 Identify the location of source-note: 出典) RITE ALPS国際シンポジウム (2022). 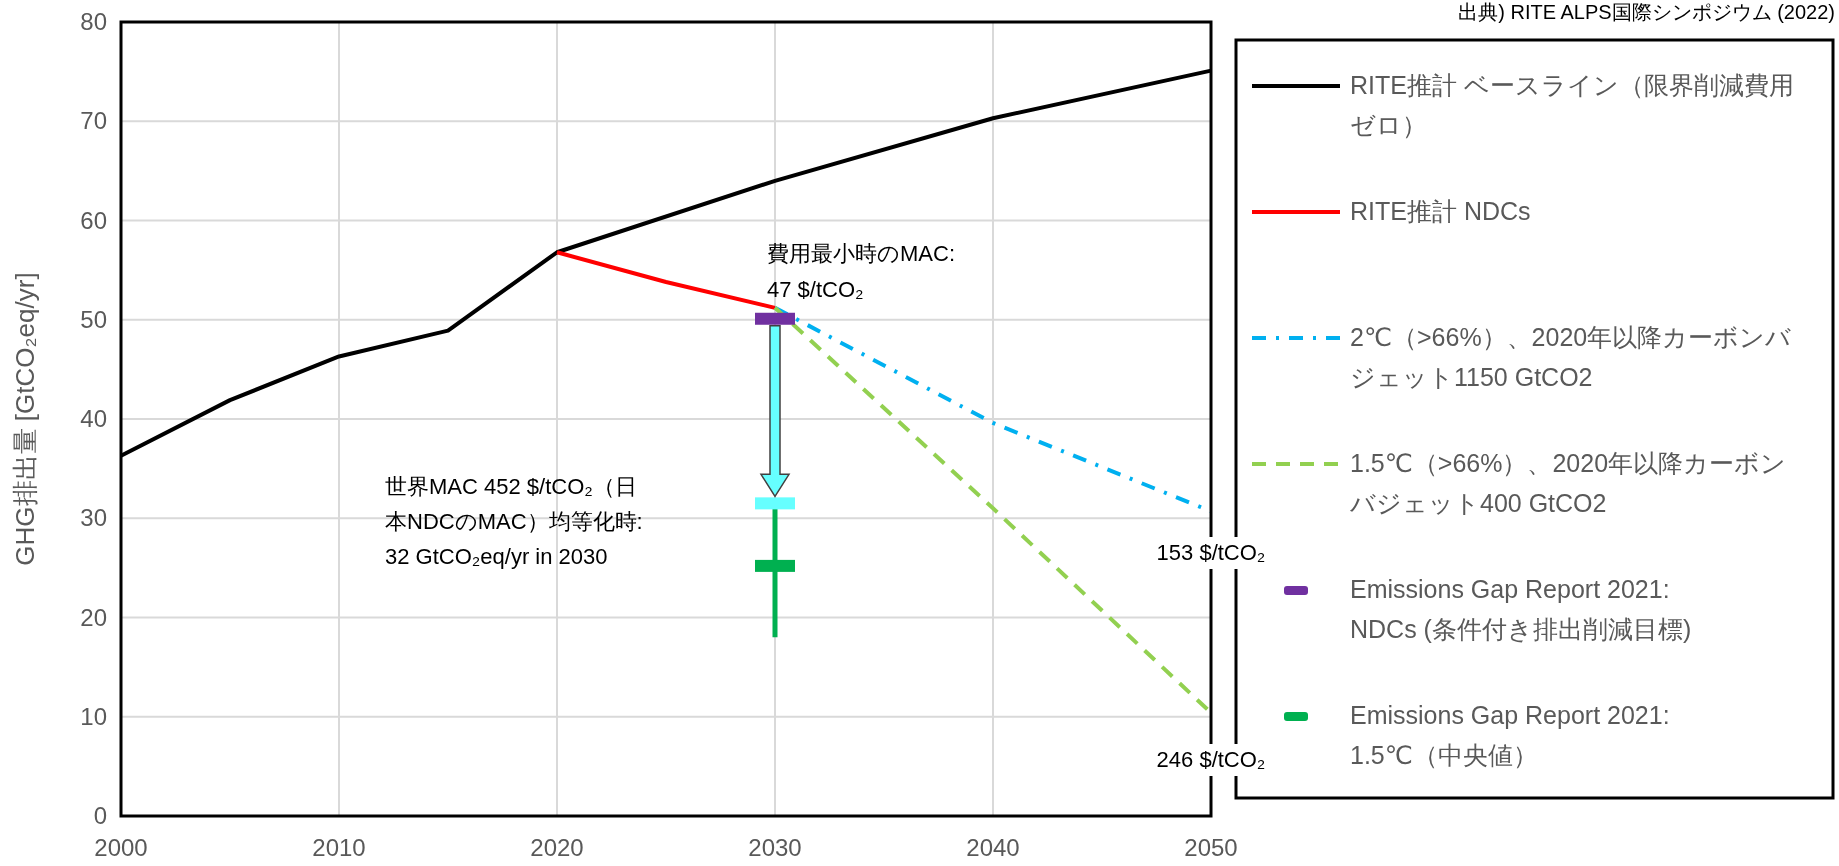
(1646, 12).